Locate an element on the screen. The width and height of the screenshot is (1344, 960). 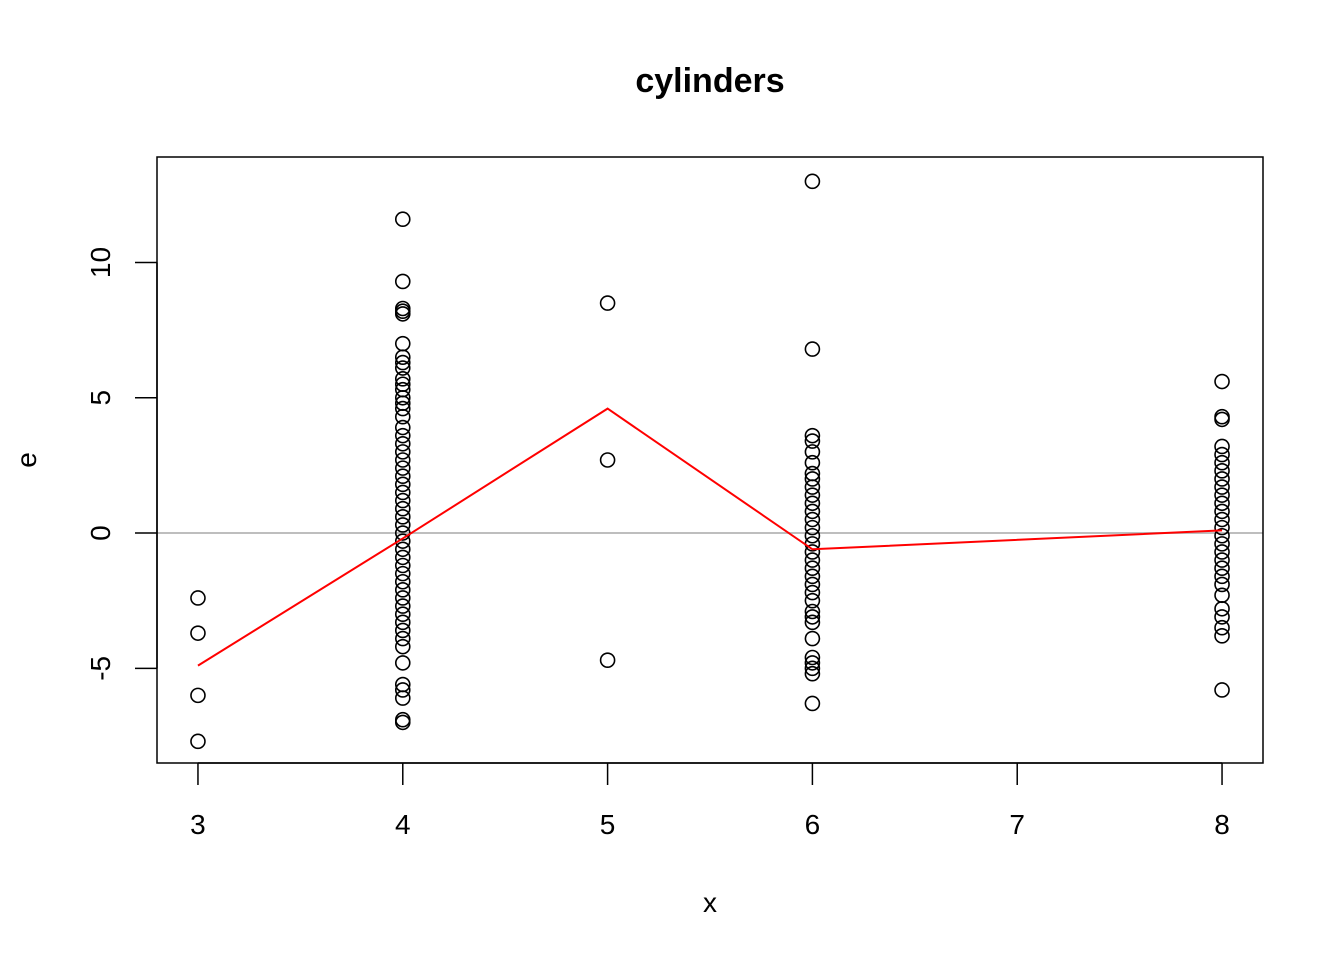
x-tick-label: 6 is located at coordinates (813, 824).